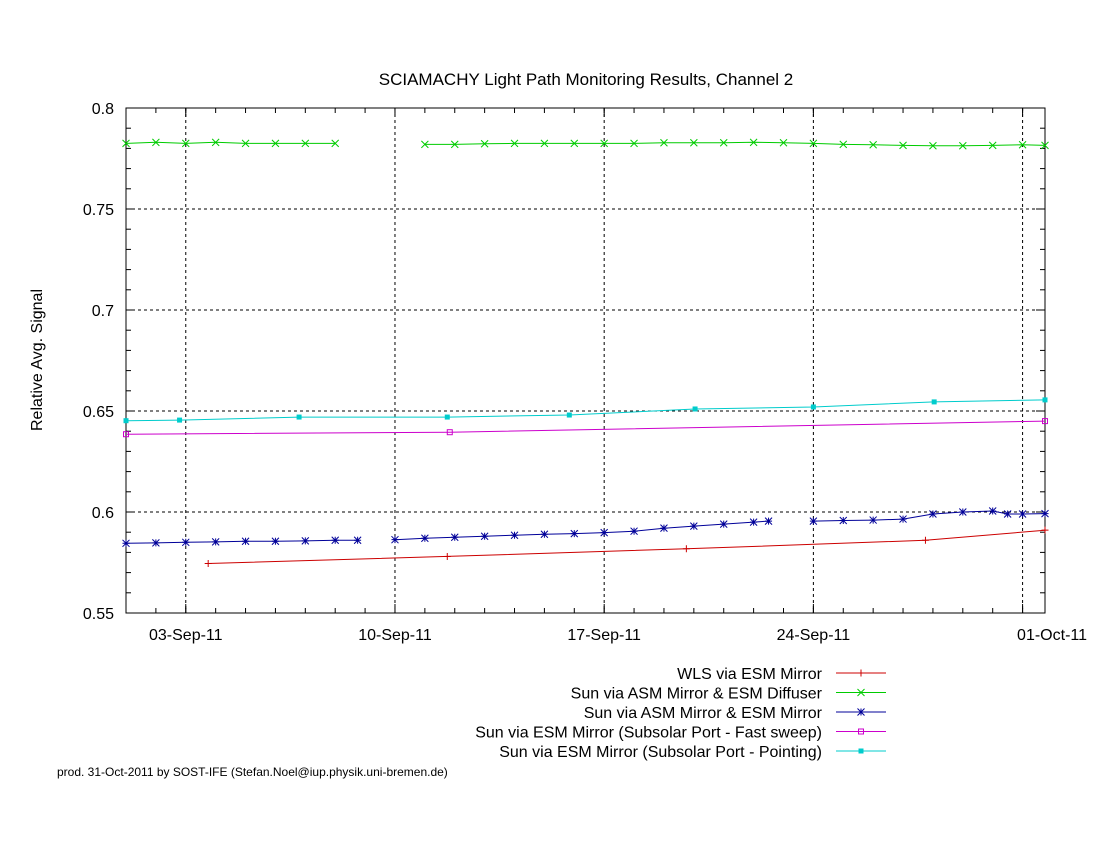 The width and height of the screenshot is (1100, 850). I want to click on x-tick-label: 03-Sep-11, so click(186, 635).